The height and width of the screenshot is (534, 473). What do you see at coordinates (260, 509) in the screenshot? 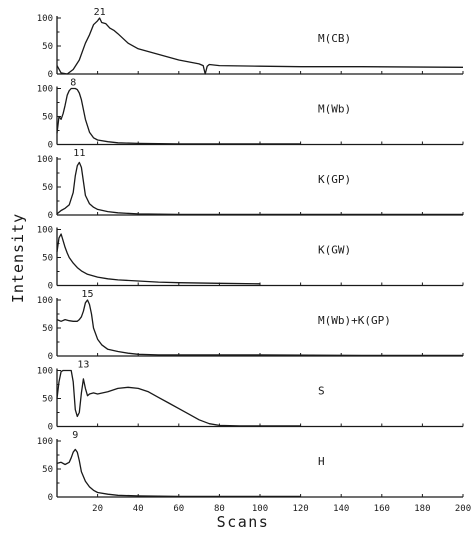
I see `x-tick-label: 100` at bounding box center [260, 509].